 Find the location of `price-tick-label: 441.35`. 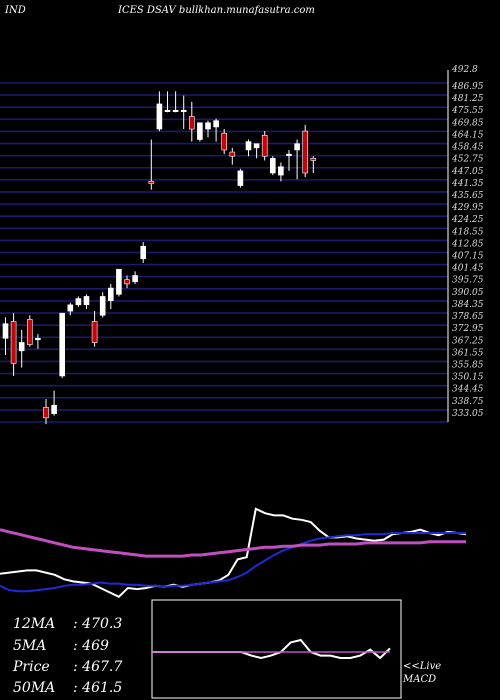

price-tick-label: 441.35 is located at coordinates (467, 184).